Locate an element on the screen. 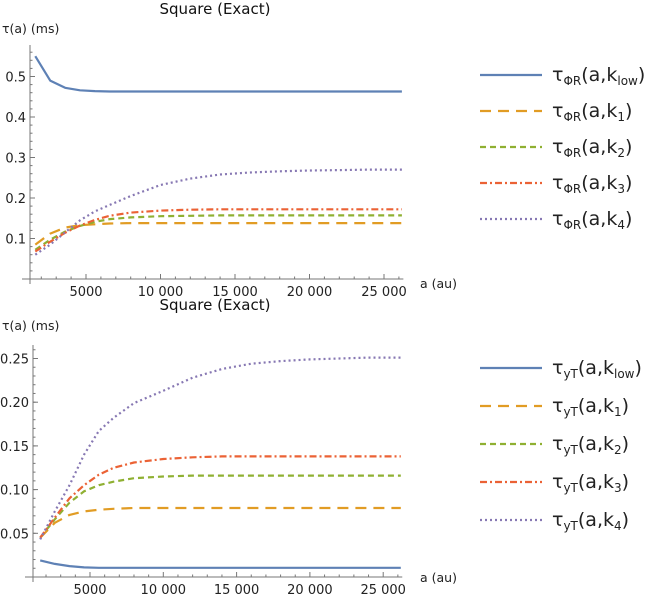 The width and height of the screenshot is (648, 596). y-tick-label: 0.05 is located at coordinates (14, 534).